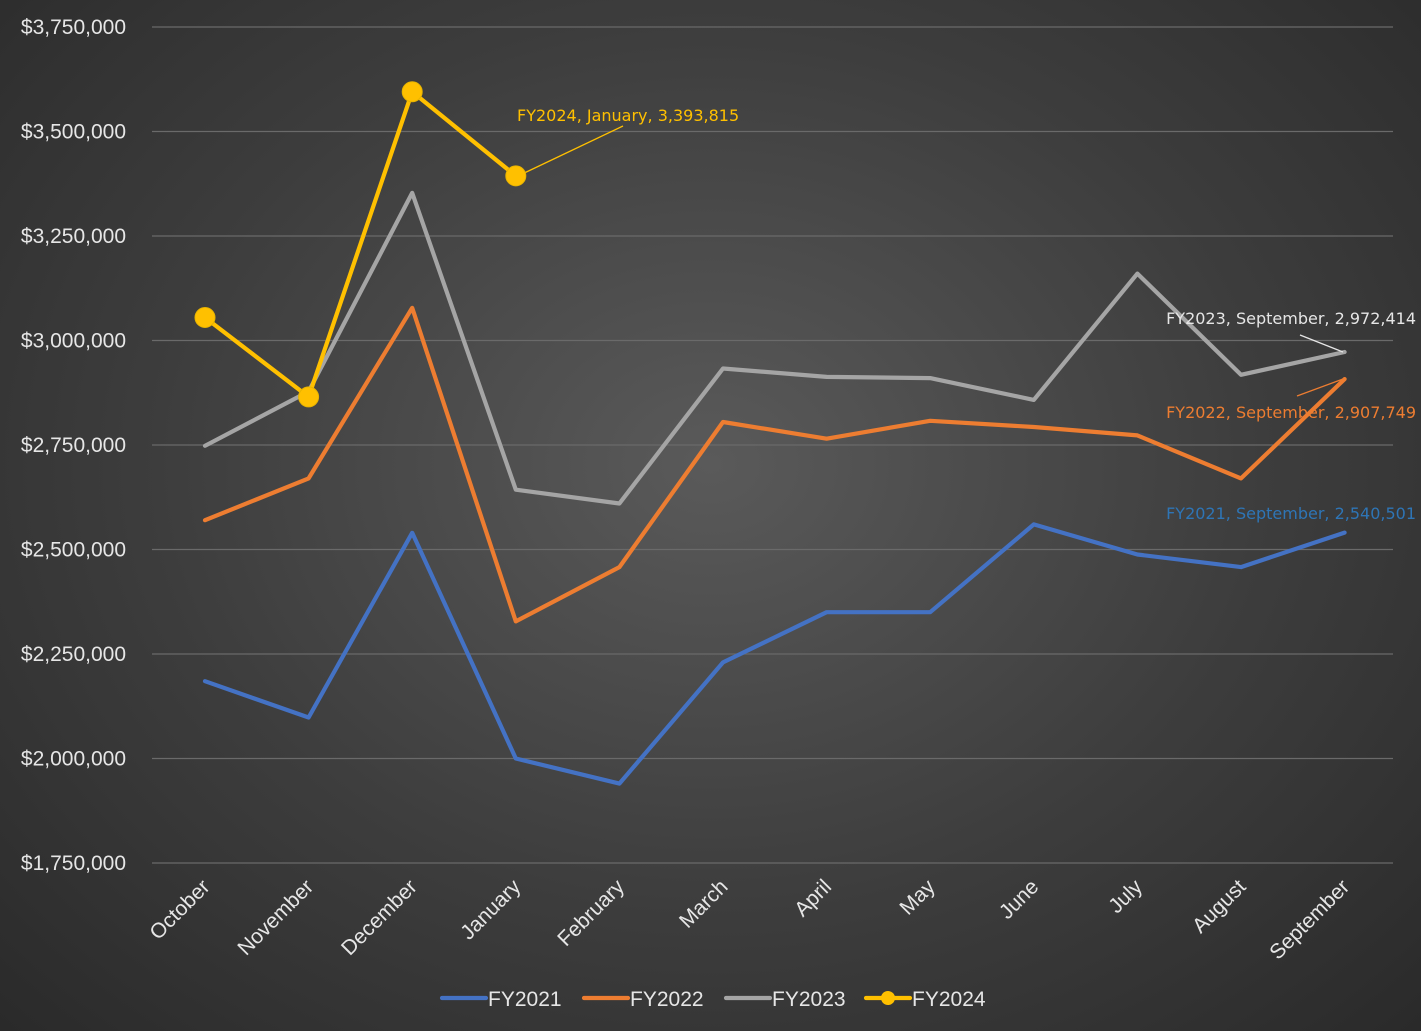  Describe the element at coordinates (667, 999) in the screenshot. I see `legend-label: FY2022` at that location.